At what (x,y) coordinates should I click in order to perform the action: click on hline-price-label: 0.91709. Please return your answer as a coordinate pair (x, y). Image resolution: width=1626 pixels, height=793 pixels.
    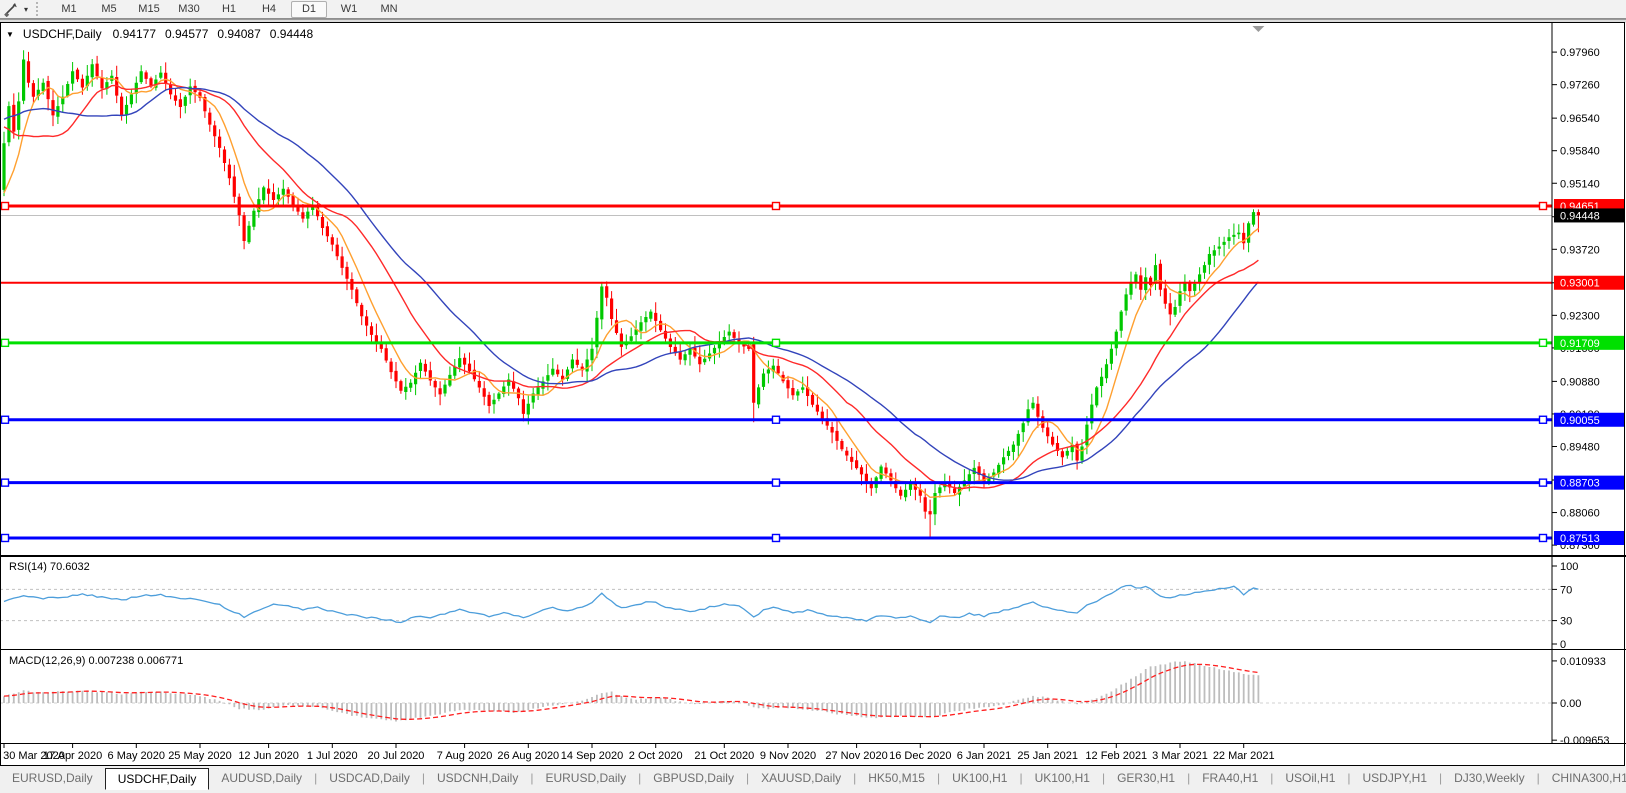
    Looking at the image, I should click on (1589, 342).